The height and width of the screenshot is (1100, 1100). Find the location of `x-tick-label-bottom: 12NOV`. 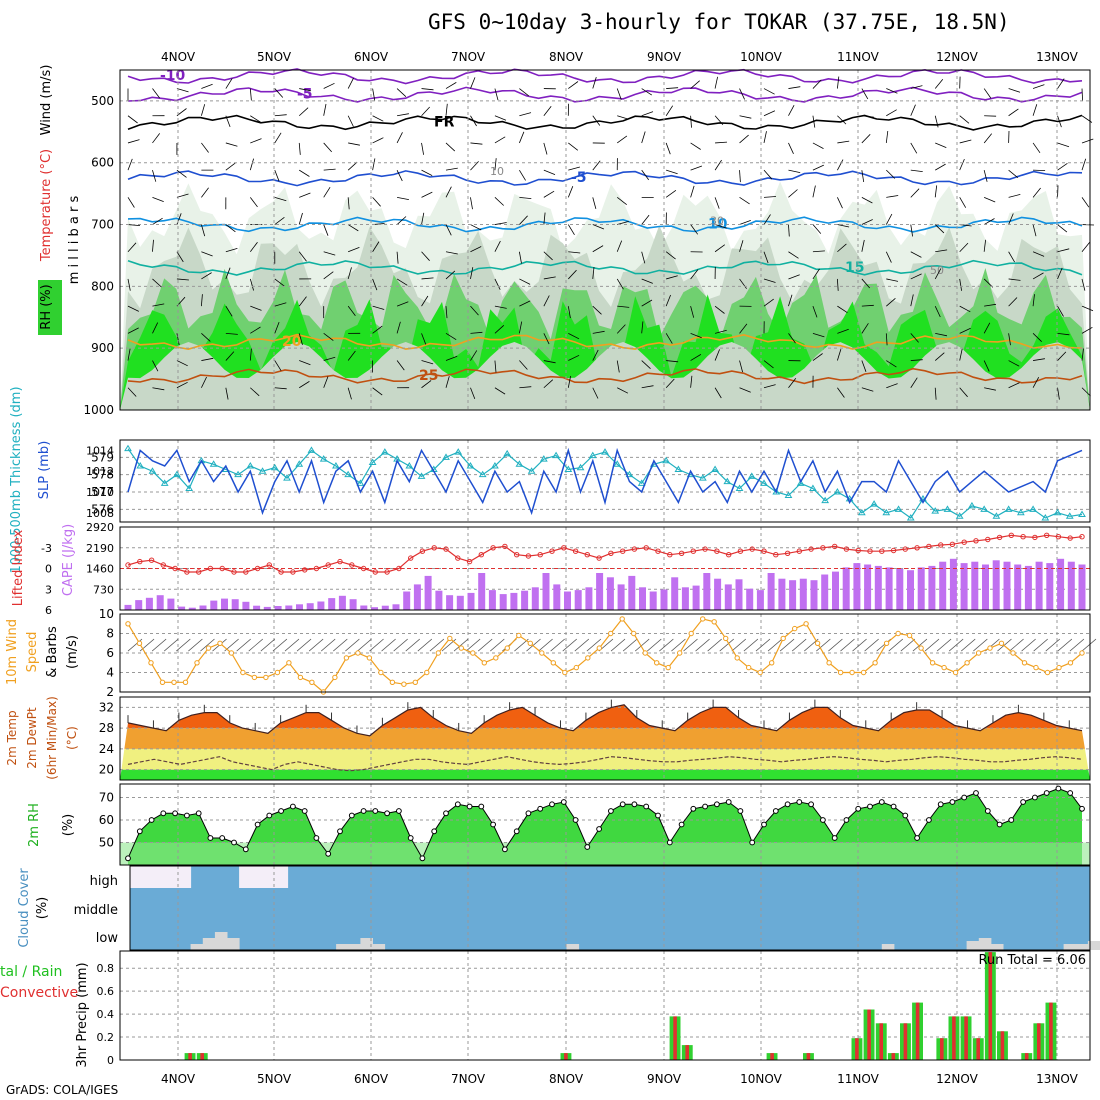

x-tick-label-bottom: 12NOV is located at coordinates (957, 1079).